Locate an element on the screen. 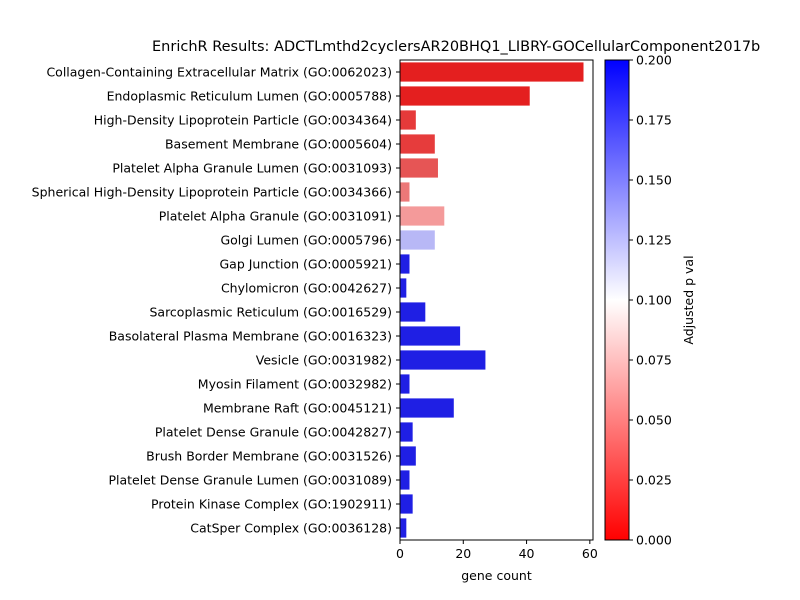 The height and width of the screenshot is (600, 800). x-tick-label: 60 is located at coordinates (590, 553).